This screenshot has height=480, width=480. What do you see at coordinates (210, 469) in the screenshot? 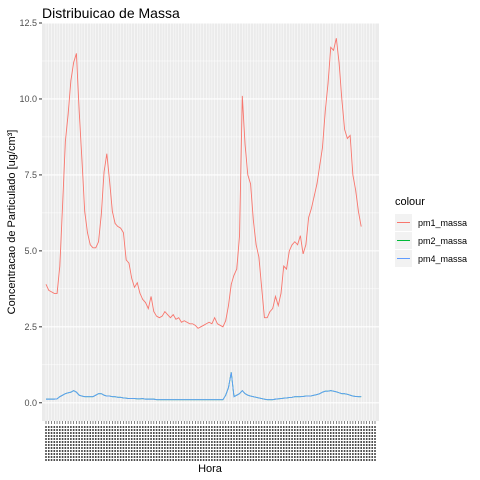
I see `x-axis-title: Hora` at bounding box center [210, 469].